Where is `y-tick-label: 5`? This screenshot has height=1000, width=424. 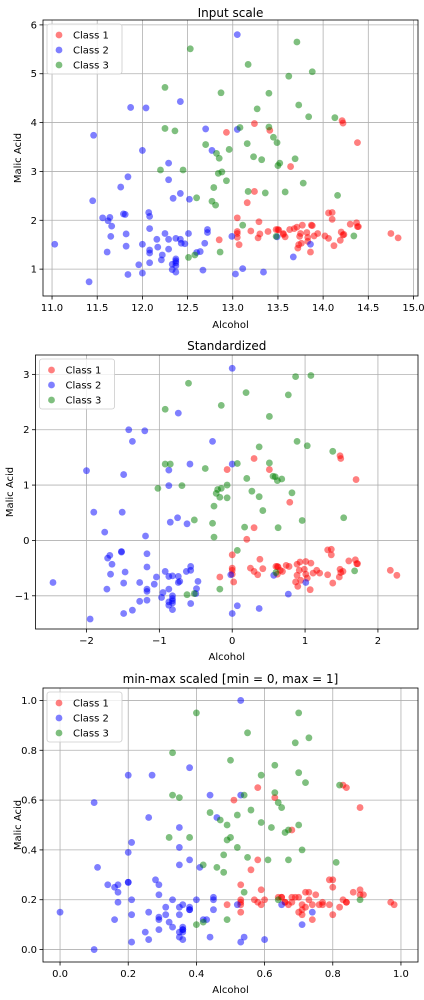
y-tick-label: 5 is located at coordinates (34, 74).